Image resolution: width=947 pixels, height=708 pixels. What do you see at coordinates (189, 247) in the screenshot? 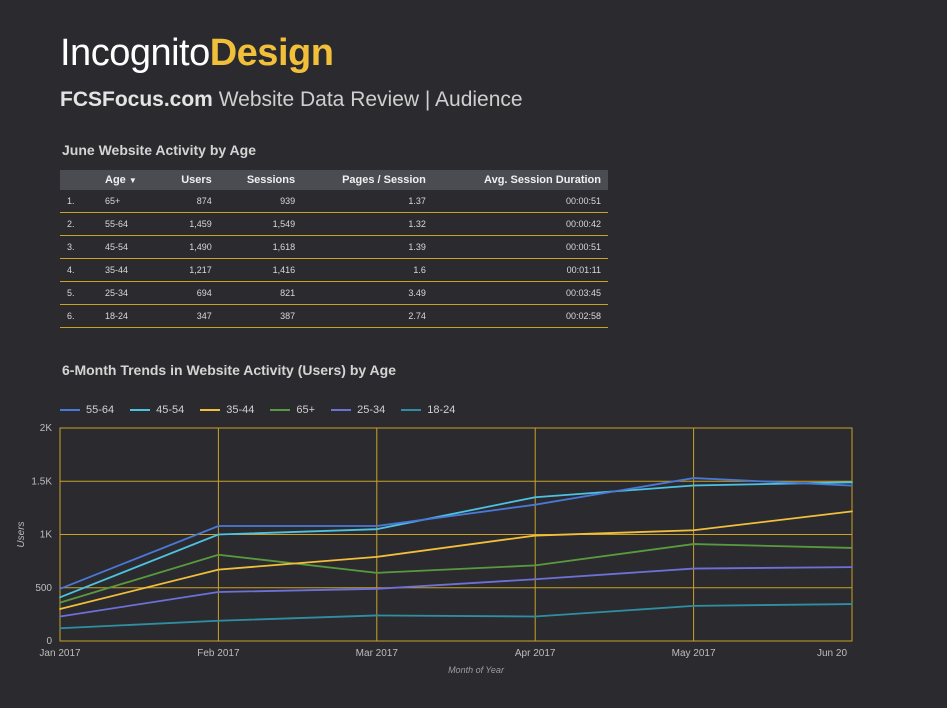
I see `cell-users: 1,490` at bounding box center [189, 247].